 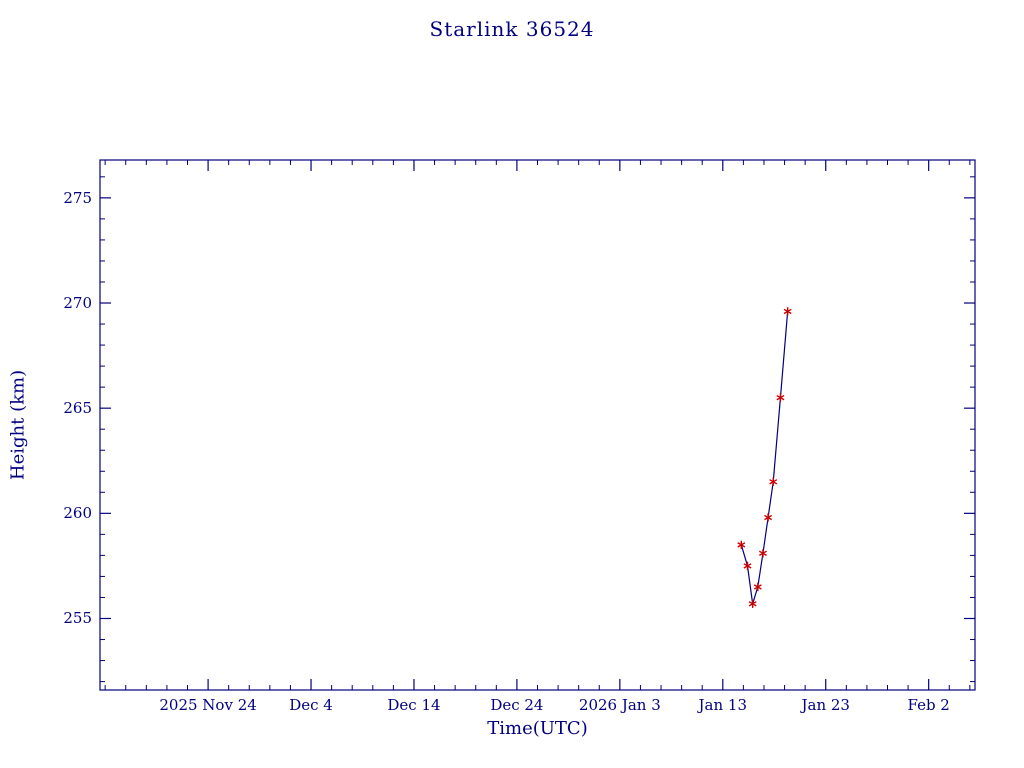 I want to click on x-tick-label: Jan 23, so click(x=825, y=705).